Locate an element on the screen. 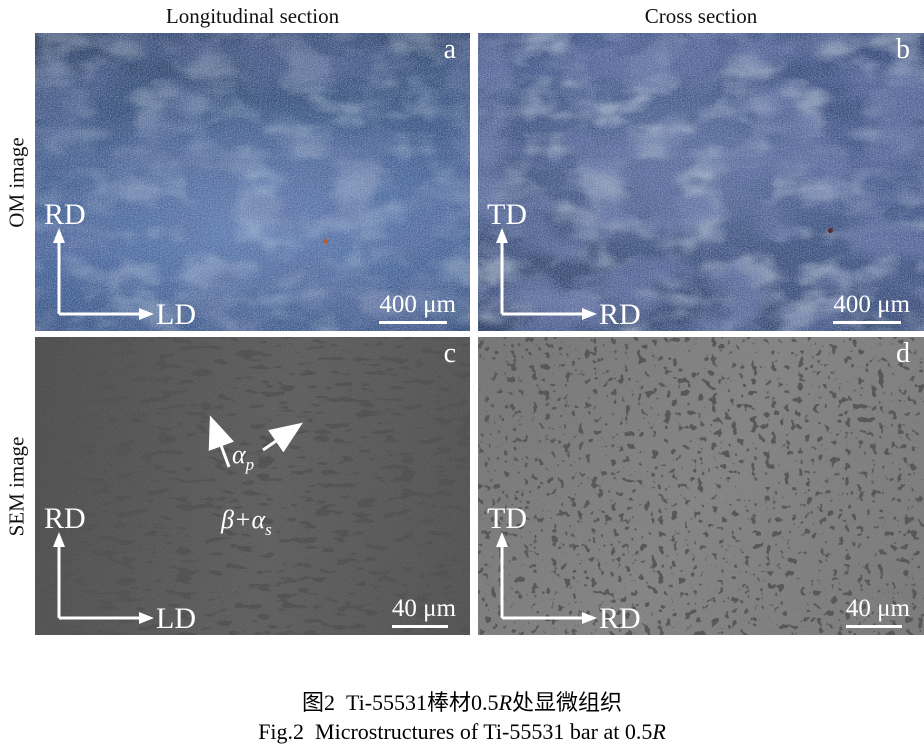 The image size is (924, 756). annotation-beta-alpha-s: β+αs is located at coordinates (246, 522).